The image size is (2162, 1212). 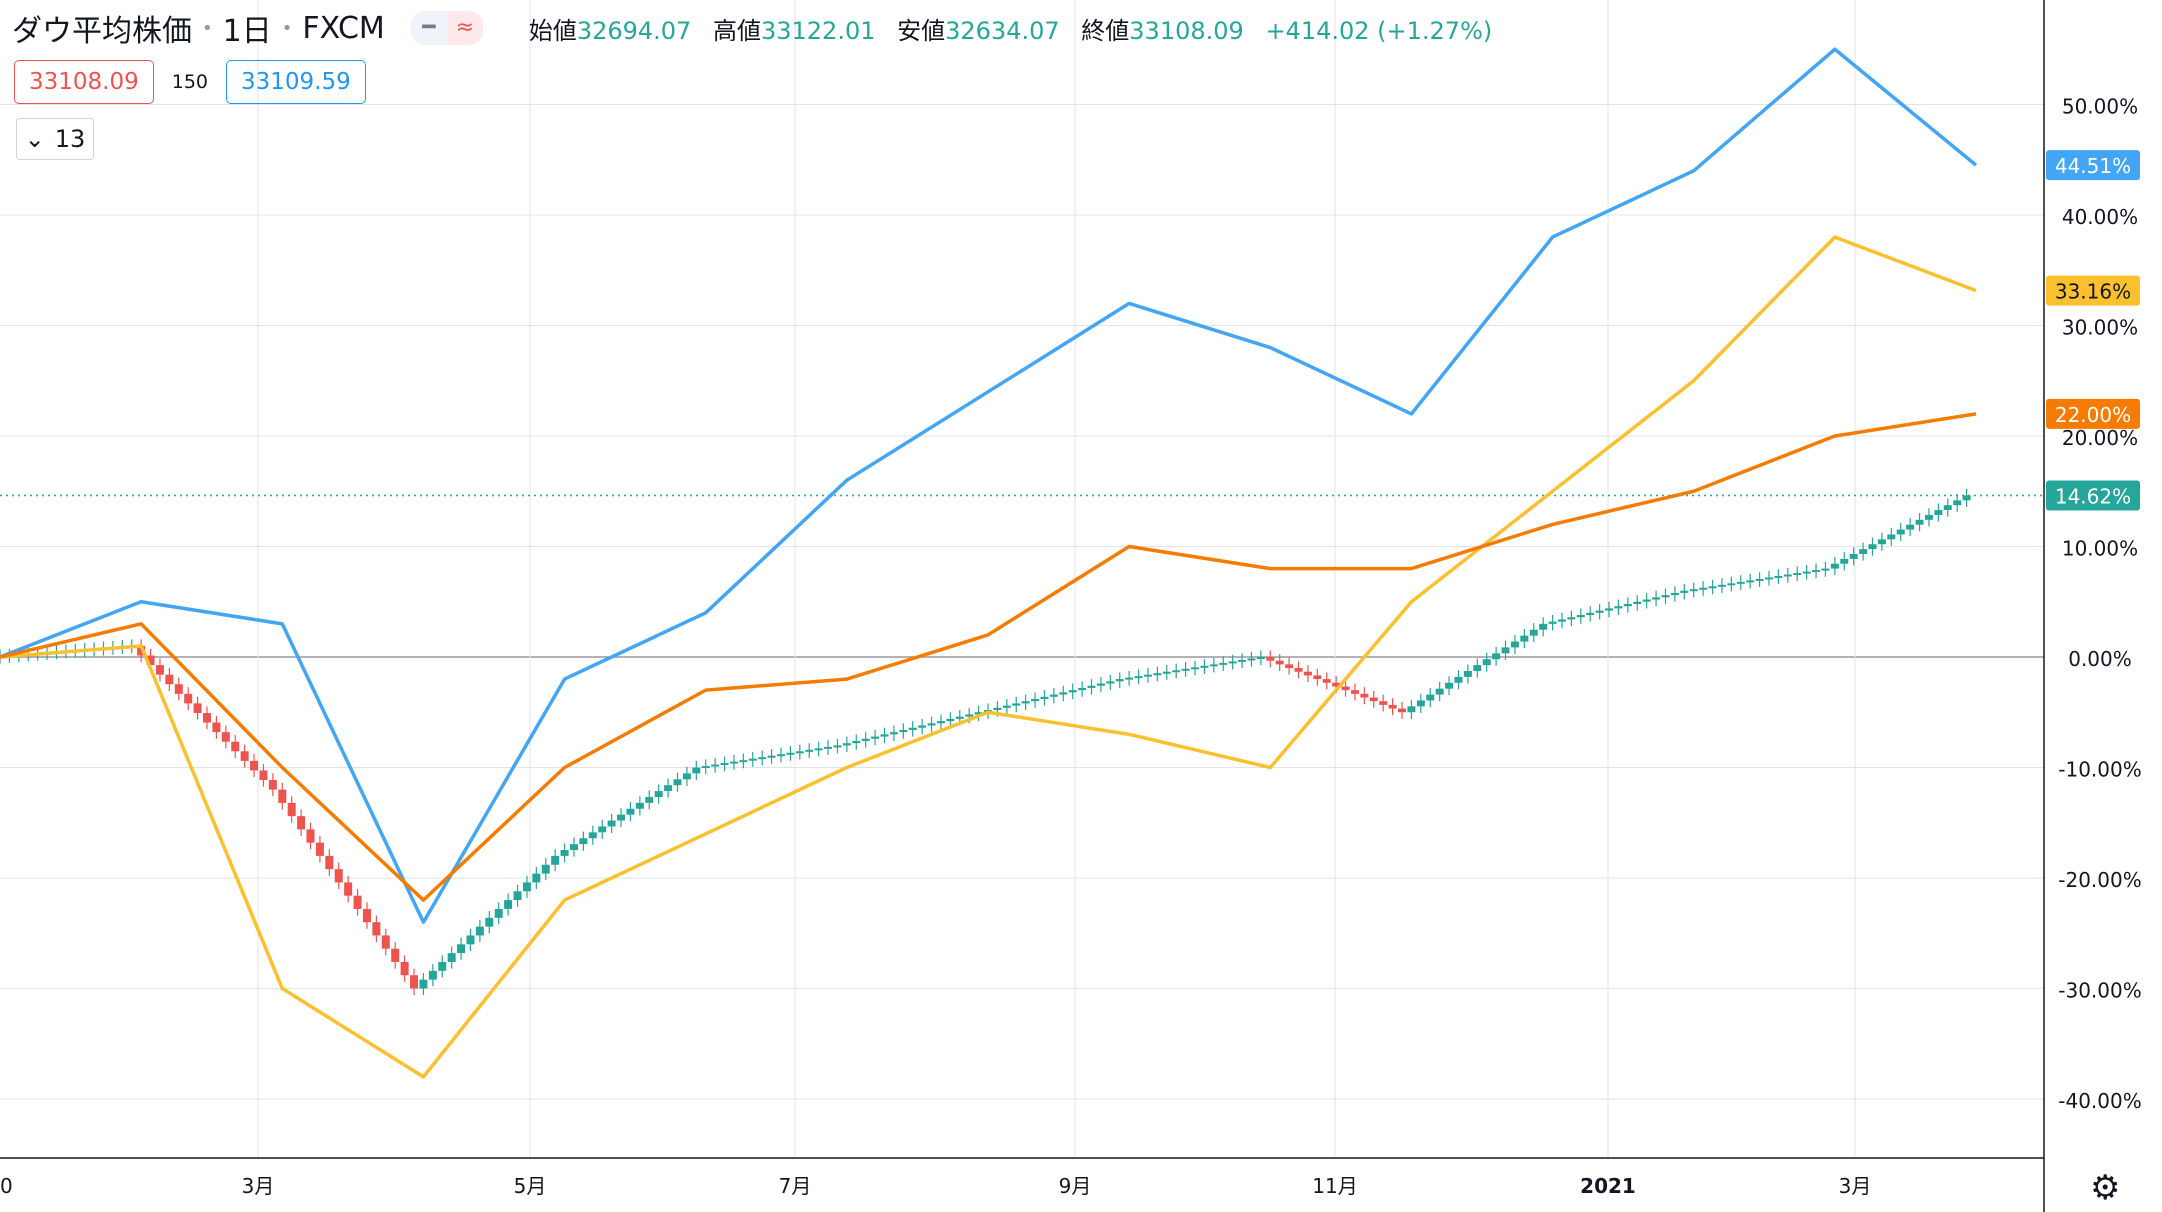 I want to click on last-value-label: 44.51%, so click(x=2093, y=166).